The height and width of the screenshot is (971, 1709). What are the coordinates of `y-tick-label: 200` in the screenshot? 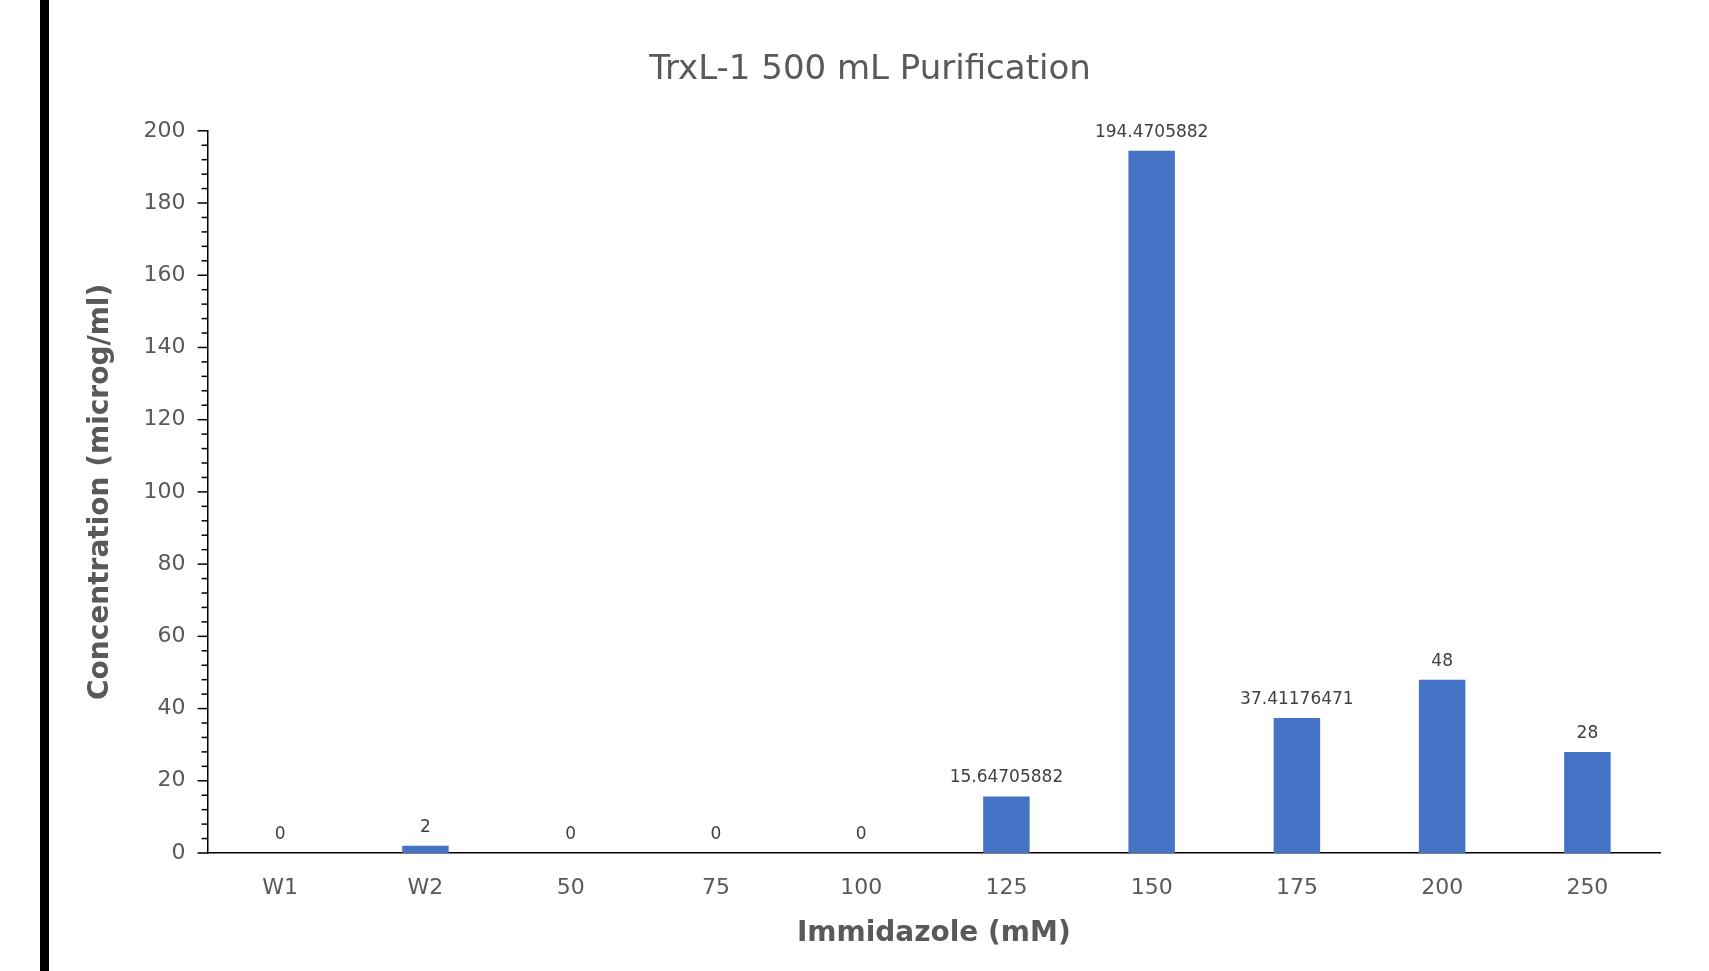 It's located at (164, 129).